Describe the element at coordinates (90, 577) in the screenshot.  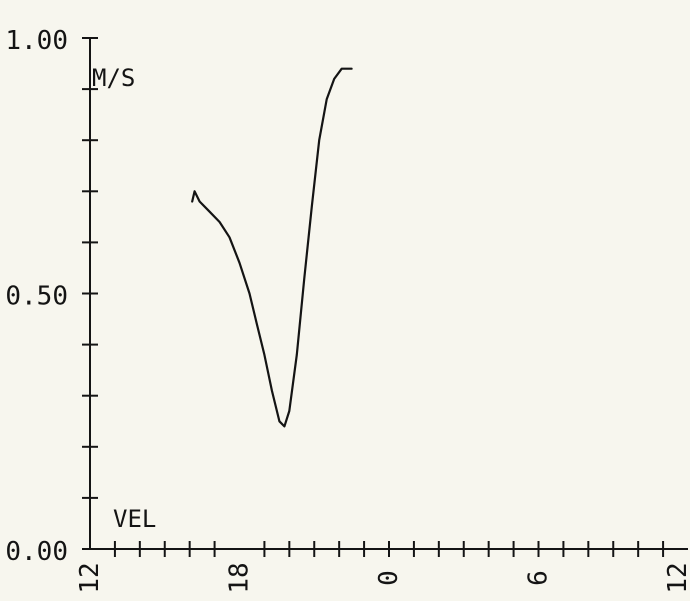
I see `x-tick-label-0: 12` at that location.